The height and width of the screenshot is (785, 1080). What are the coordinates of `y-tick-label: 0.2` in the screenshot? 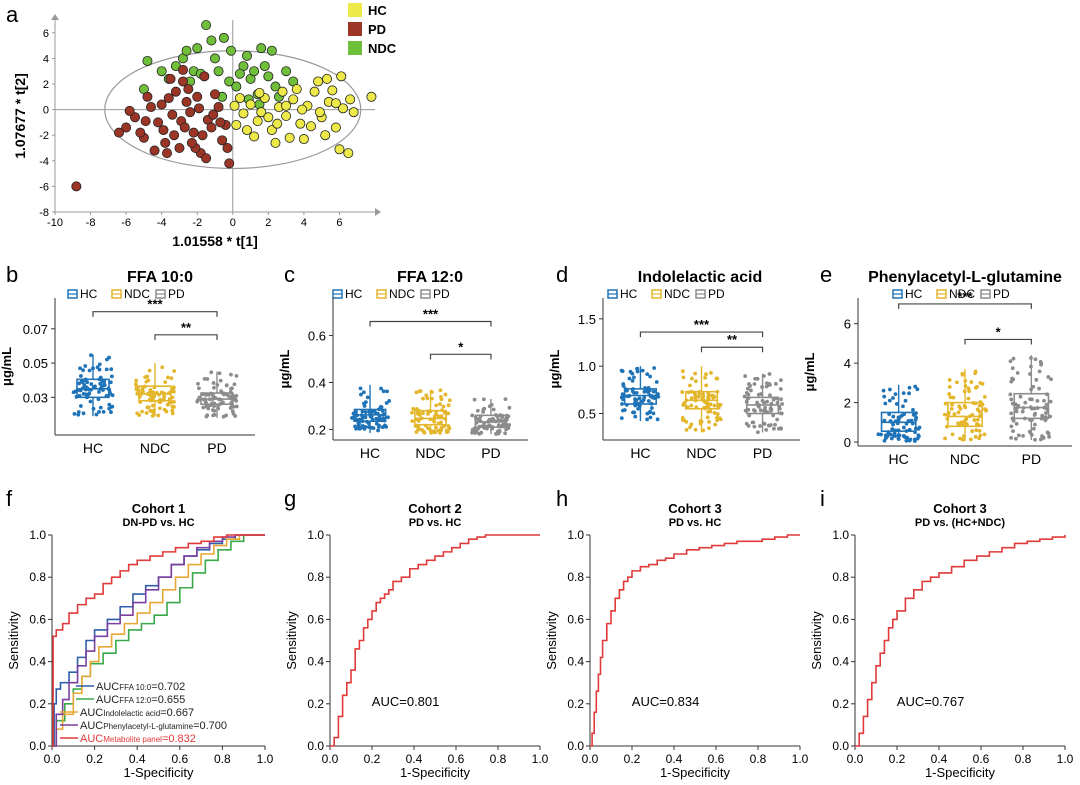 It's located at (315, 704).